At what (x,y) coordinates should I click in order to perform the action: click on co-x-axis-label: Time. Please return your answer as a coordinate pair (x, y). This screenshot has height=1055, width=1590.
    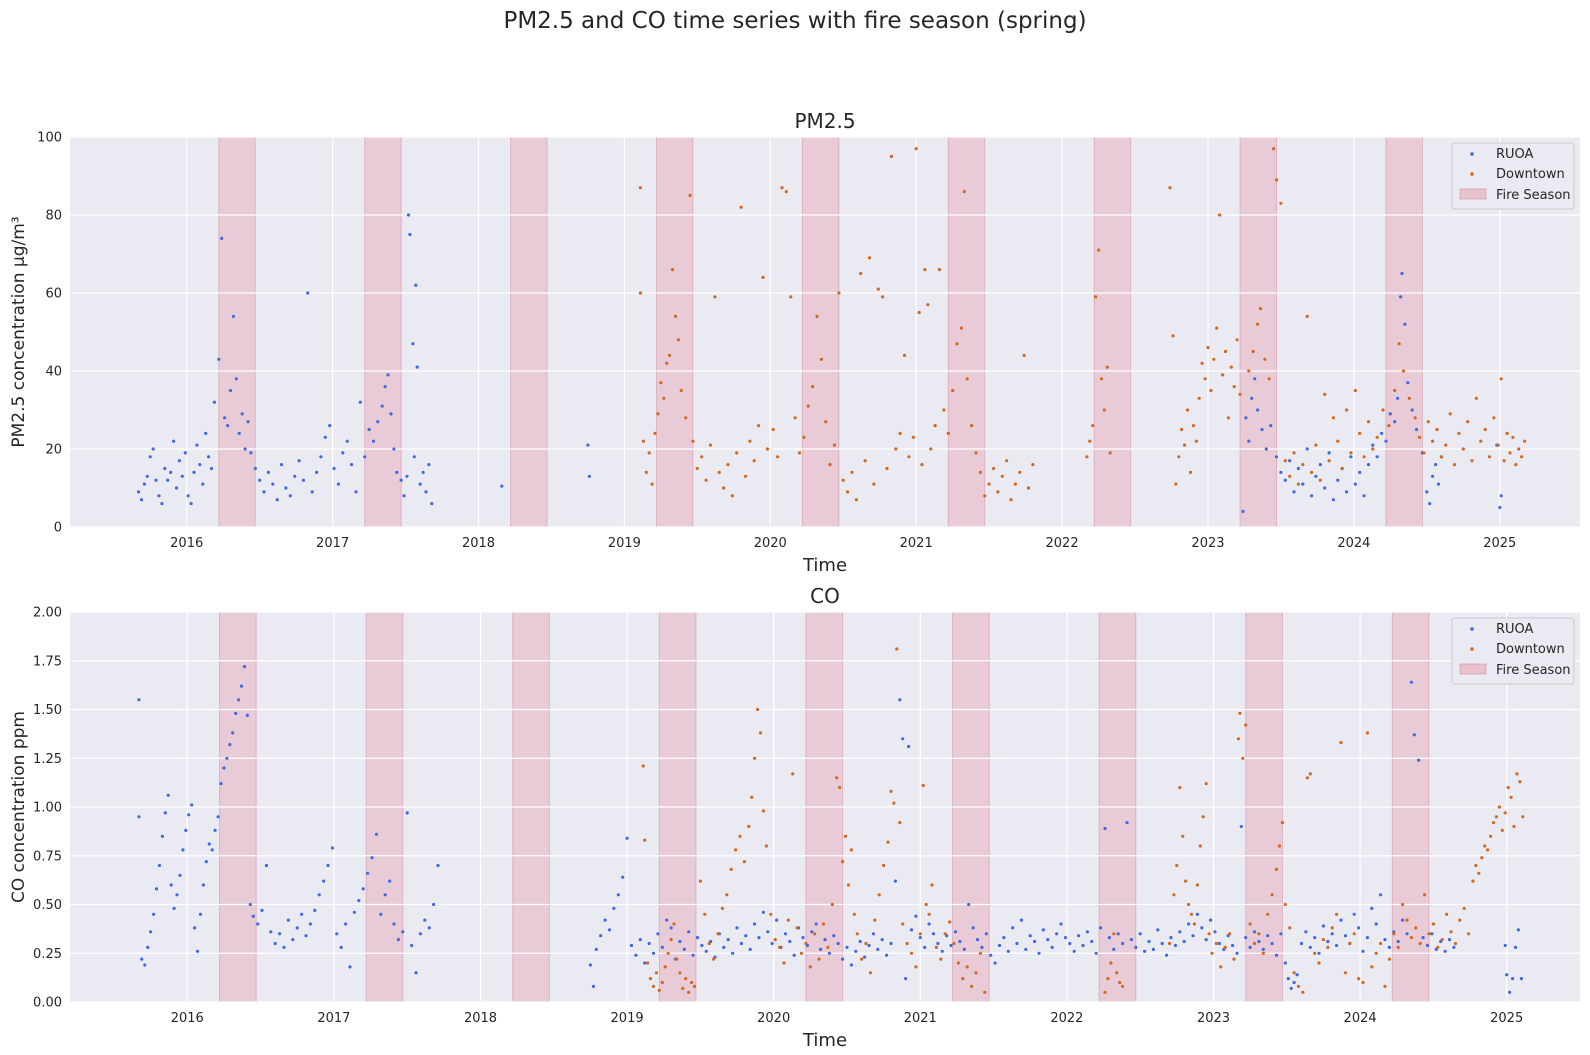
    Looking at the image, I should click on (824, 1040).